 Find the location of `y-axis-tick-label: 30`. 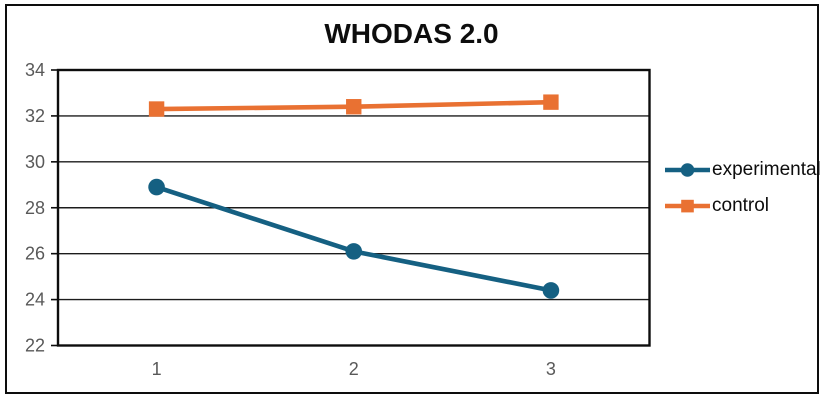

y-axis-tick-label: 30 is located at coordinates (35, 162).